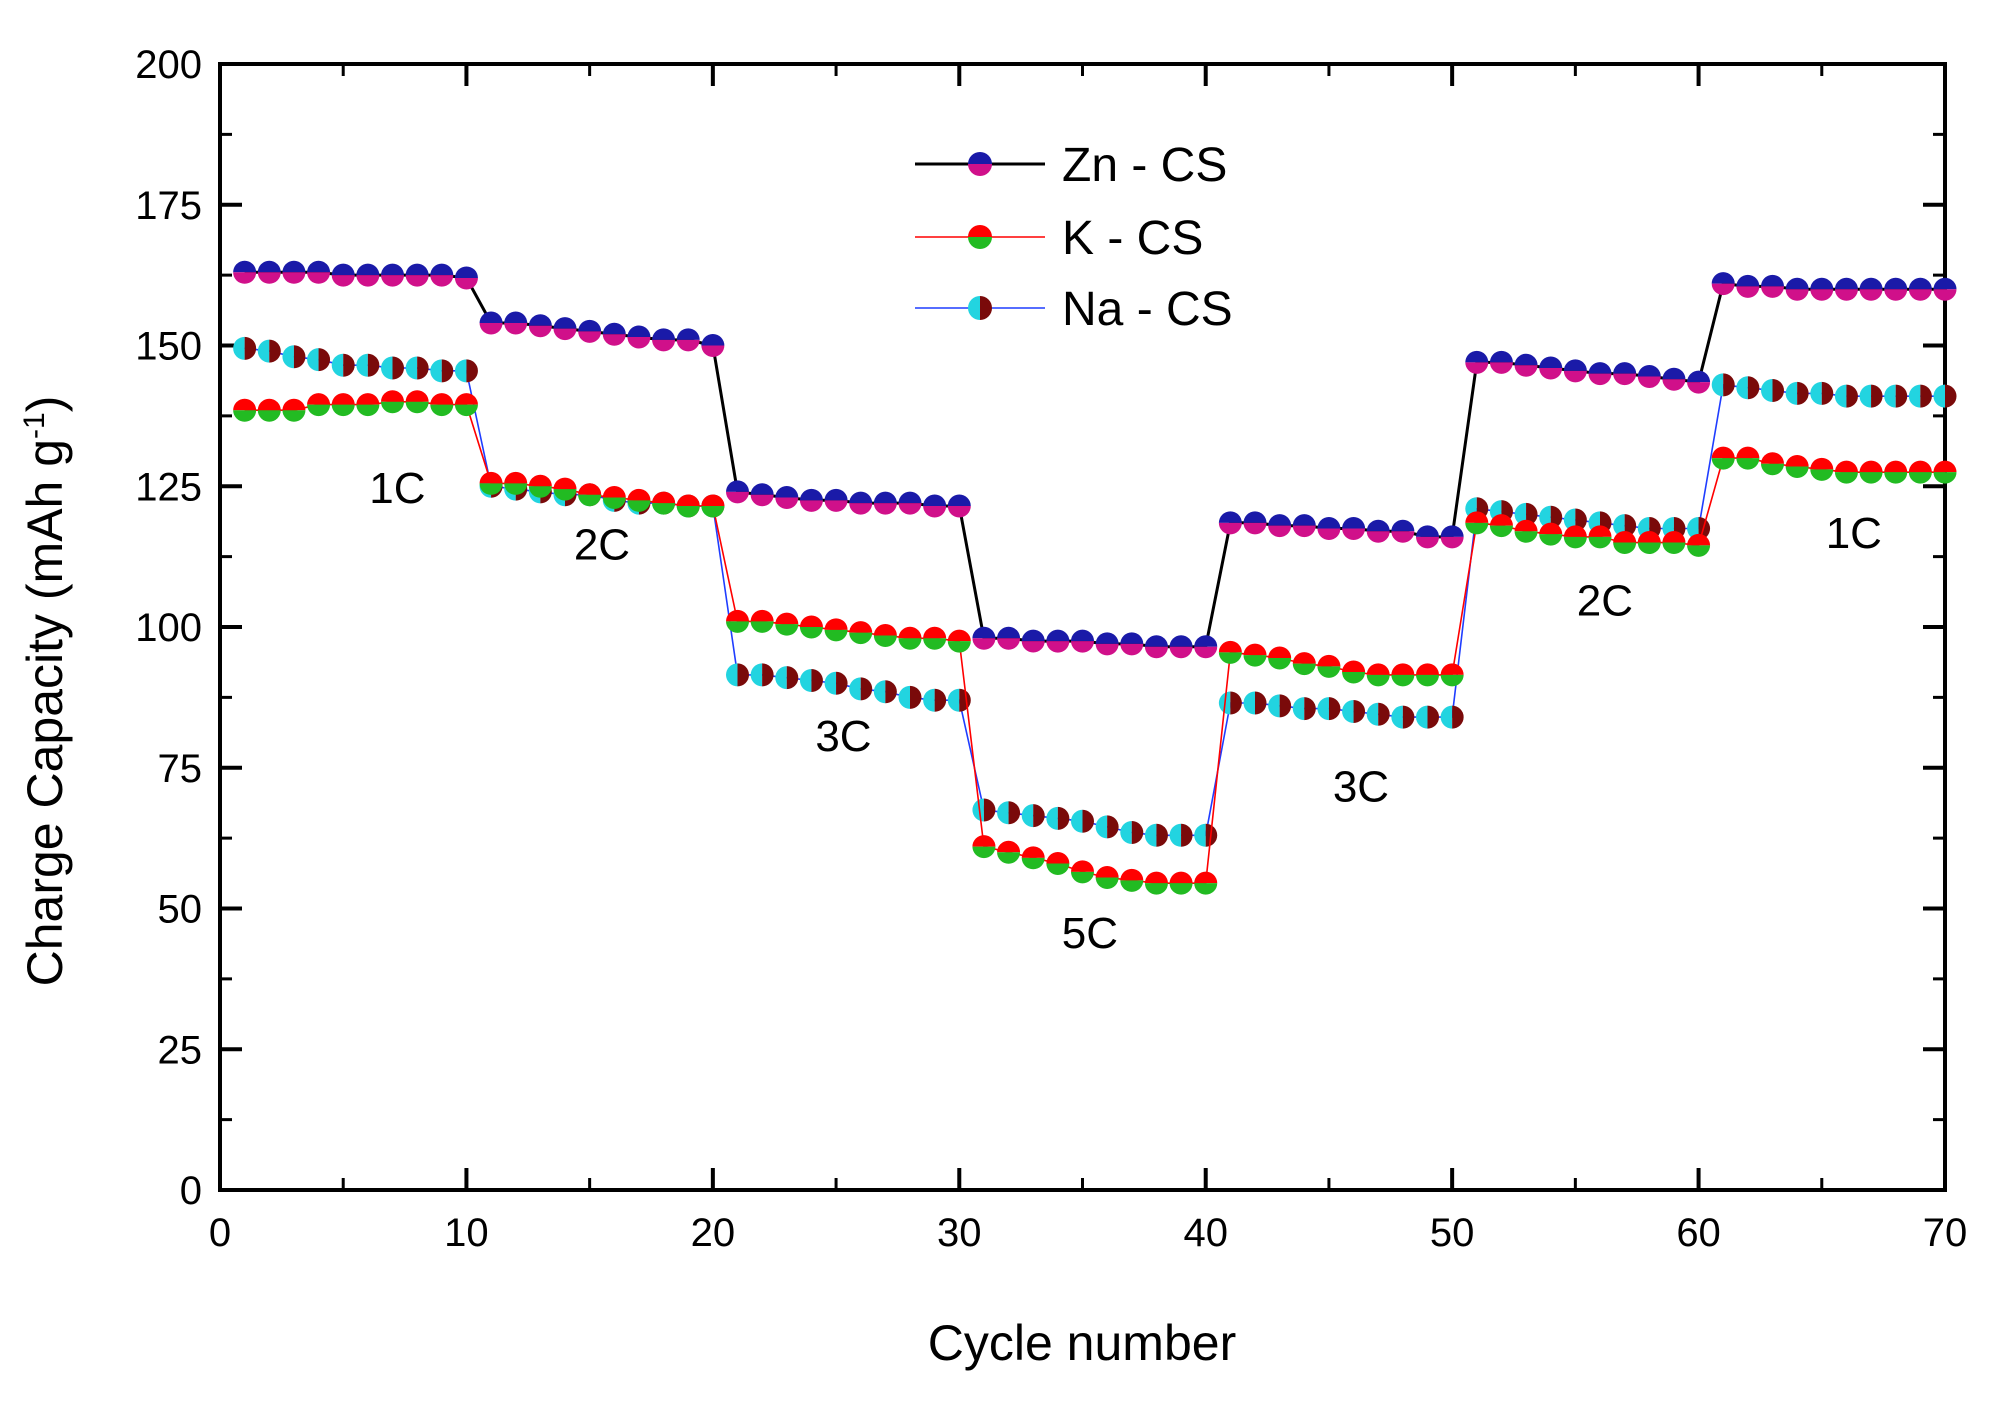 The image size is (1997, 1413). I want to click on legend: Zn - CS K - CS Na - CS, so click(1074, 237).